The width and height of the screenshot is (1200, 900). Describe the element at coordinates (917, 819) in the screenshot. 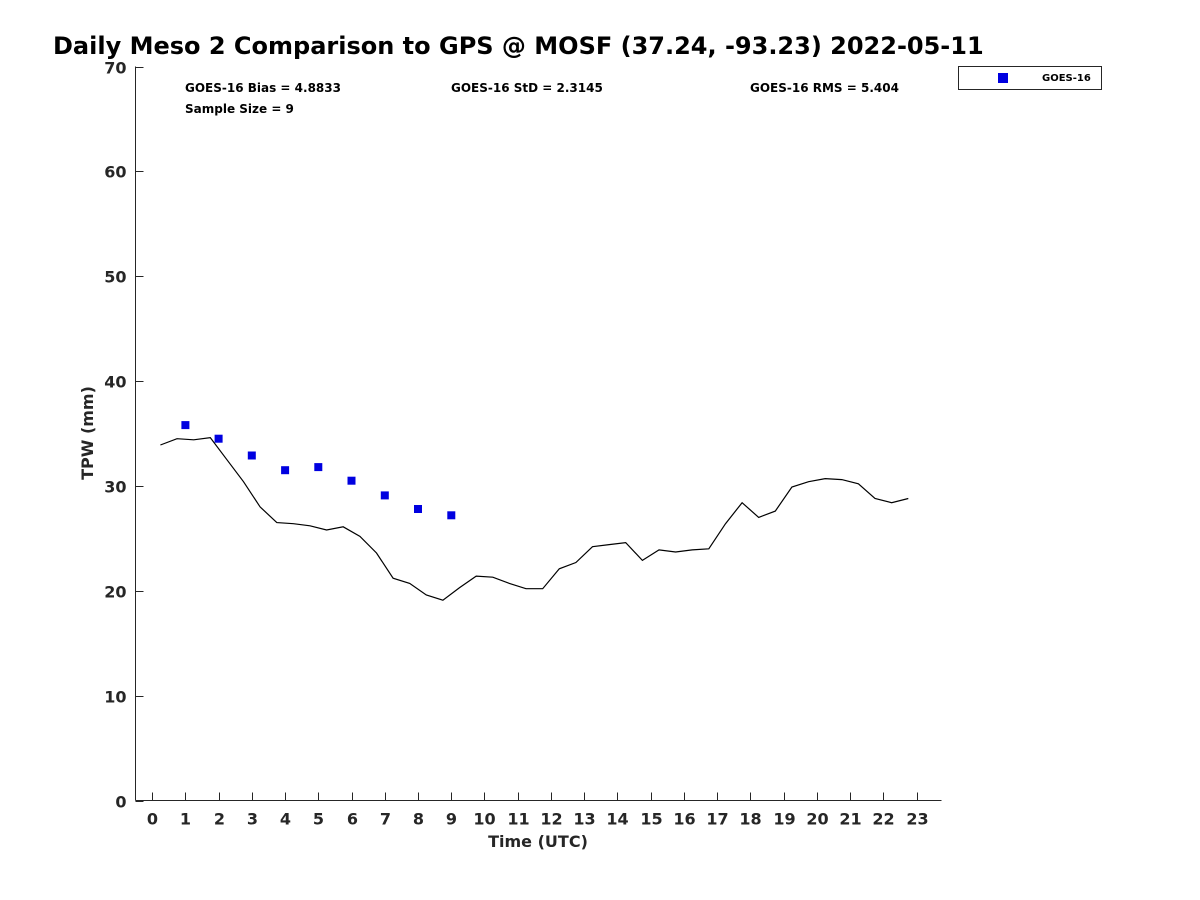

I see `x-tick-label-23: 23` at that location.